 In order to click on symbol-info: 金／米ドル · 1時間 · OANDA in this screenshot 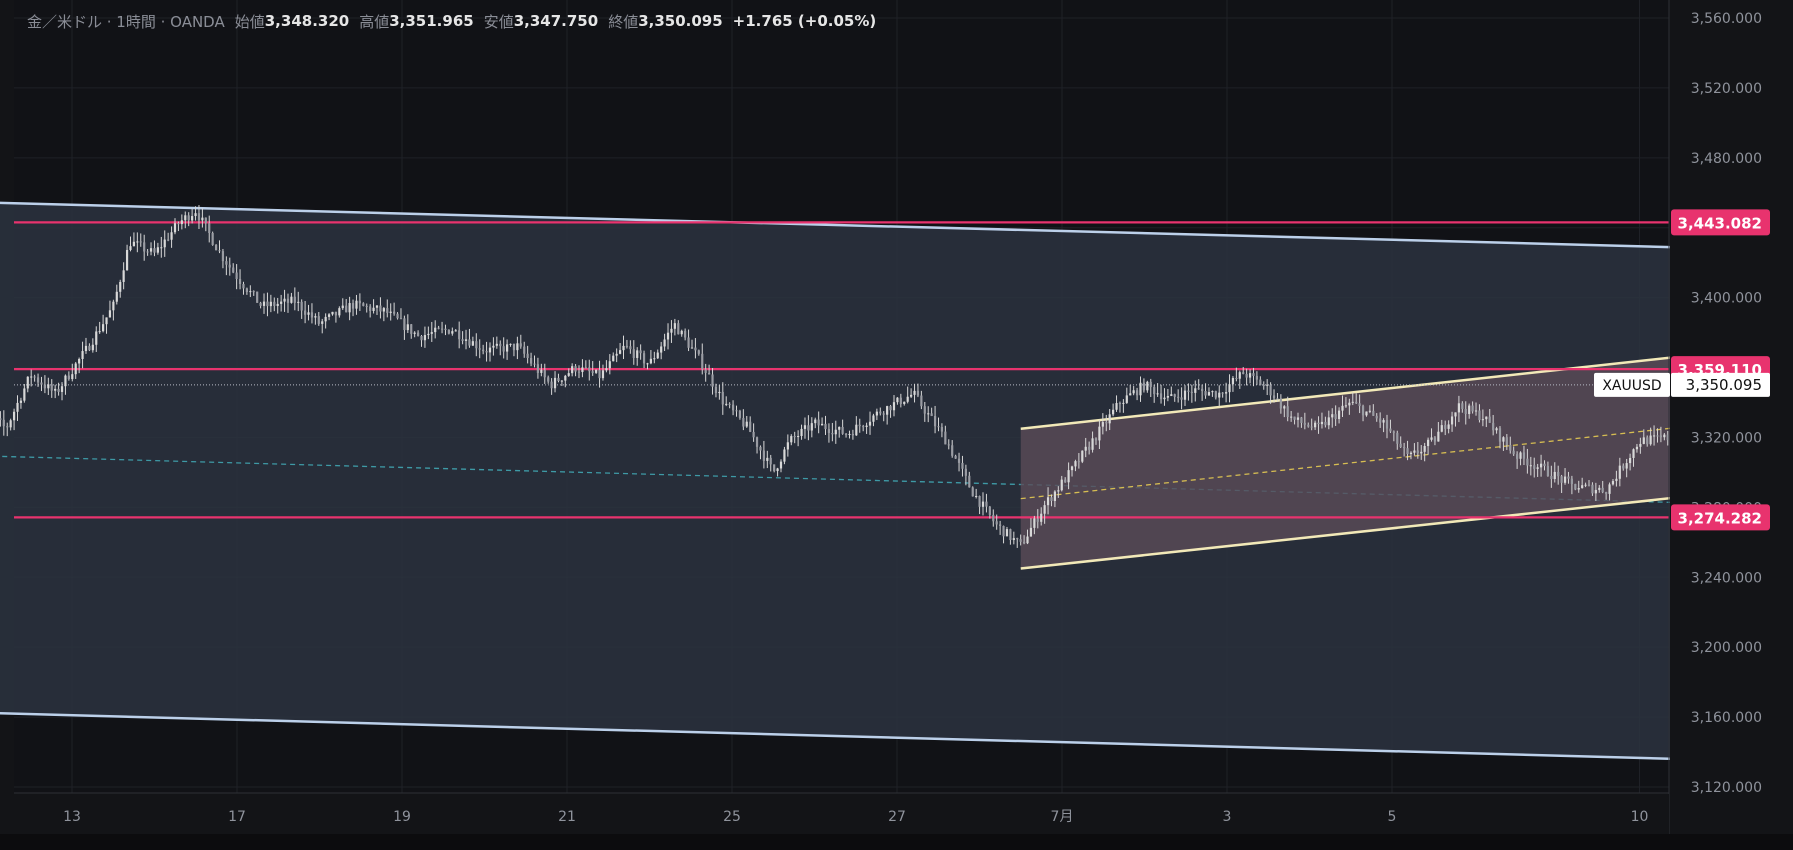, I will do `click(126, 21)`.